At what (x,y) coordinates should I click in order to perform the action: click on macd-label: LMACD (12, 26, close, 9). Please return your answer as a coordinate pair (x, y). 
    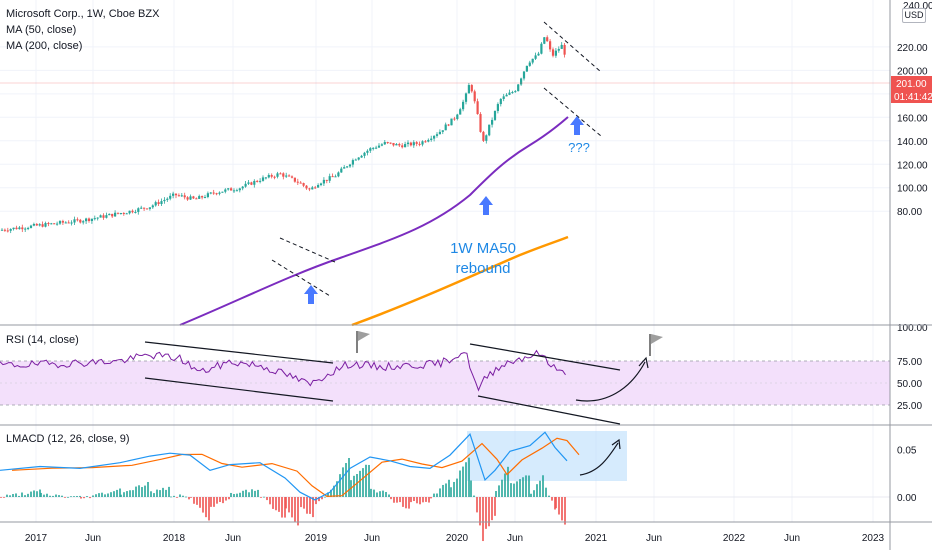
    Looking at the image, I should click on (68, 439).